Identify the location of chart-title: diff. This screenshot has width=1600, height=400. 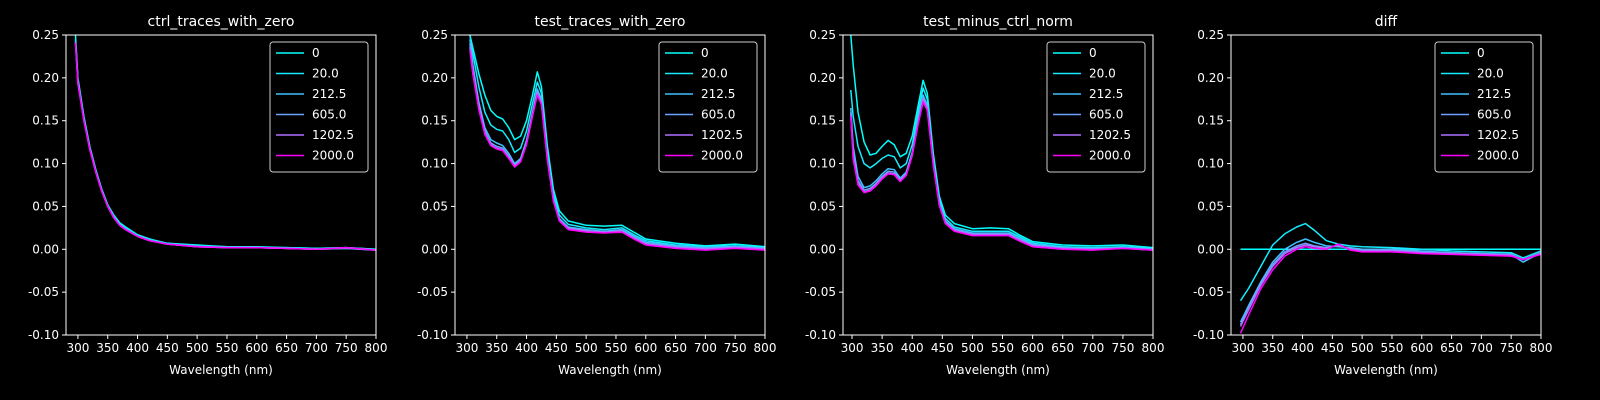
(1386, 22).